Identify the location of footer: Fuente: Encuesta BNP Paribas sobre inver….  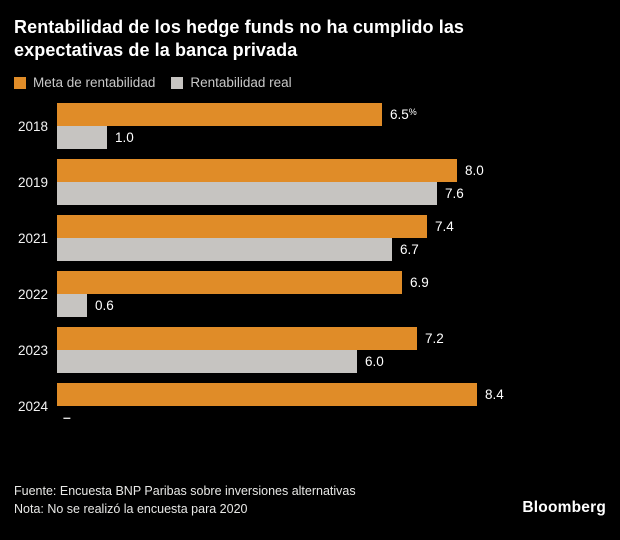
(185, 500).